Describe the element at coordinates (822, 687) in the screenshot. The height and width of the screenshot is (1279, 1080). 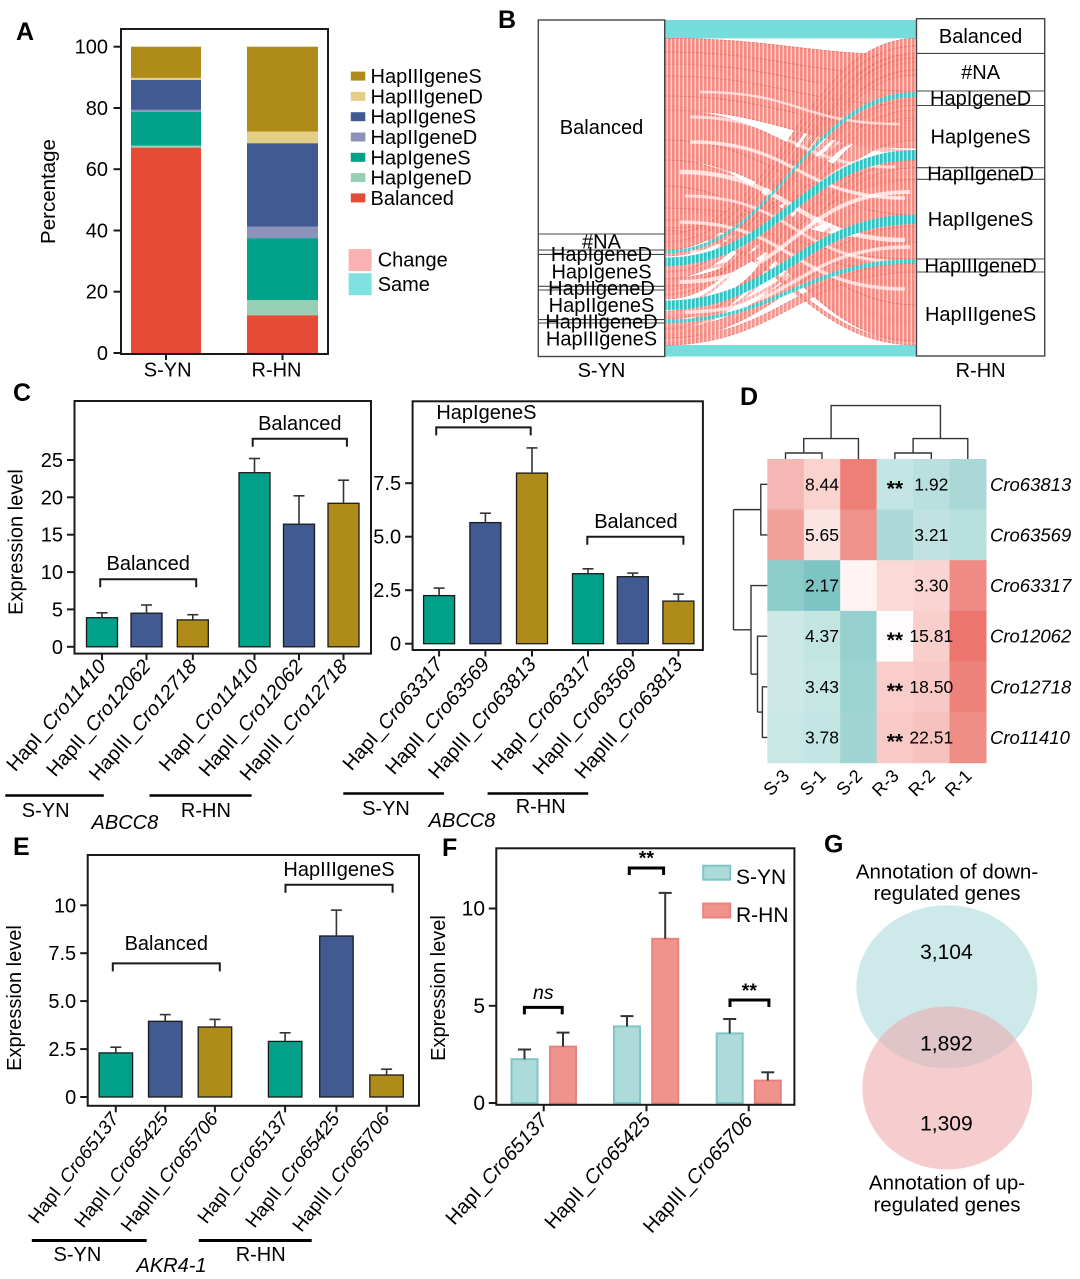
I see `svg-text: 3.43` at that location.